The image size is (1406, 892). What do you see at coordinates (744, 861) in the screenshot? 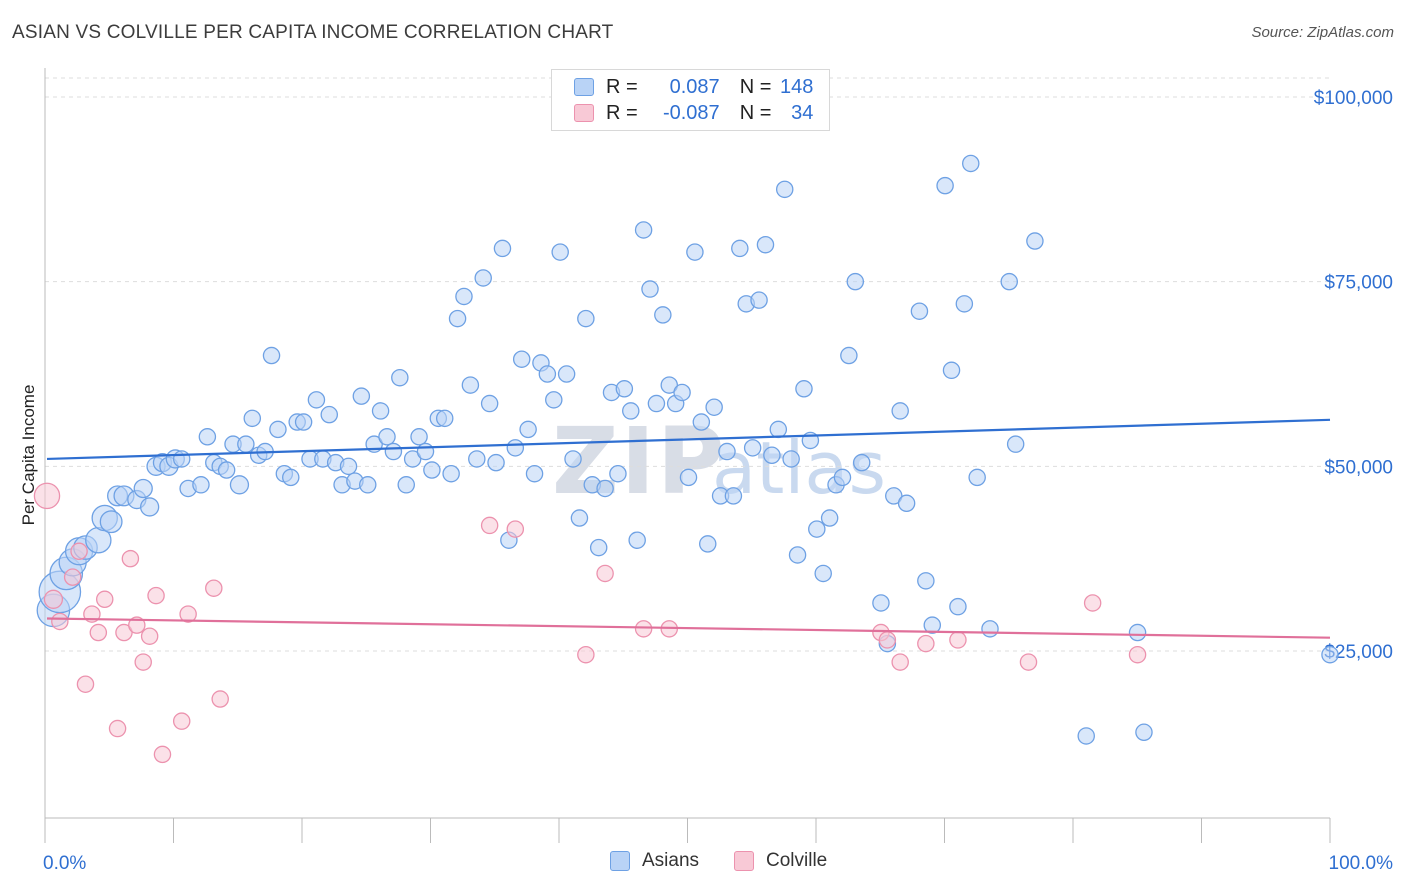
I see `colville-legend-icon` at bounding box center [744, 861].